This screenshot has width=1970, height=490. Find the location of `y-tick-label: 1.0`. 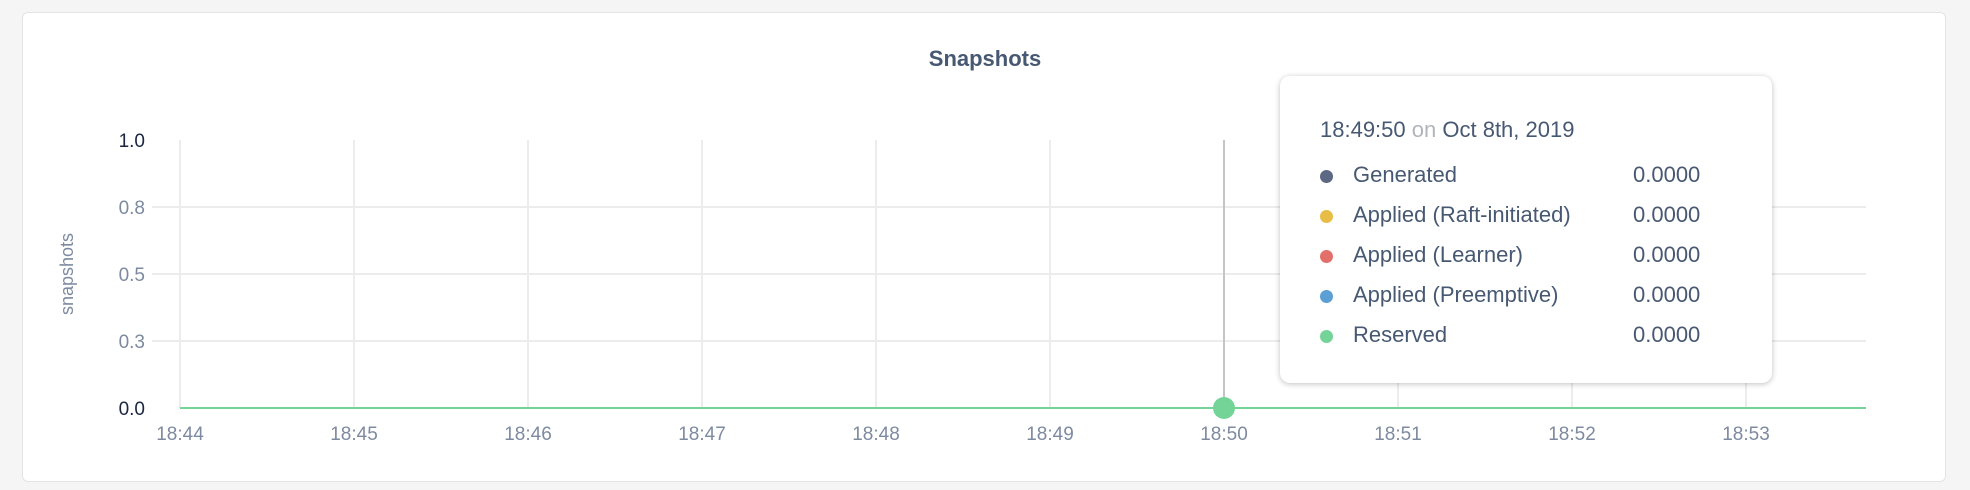

y-tick-label: 1.0 is located at coordinates (132, 141).